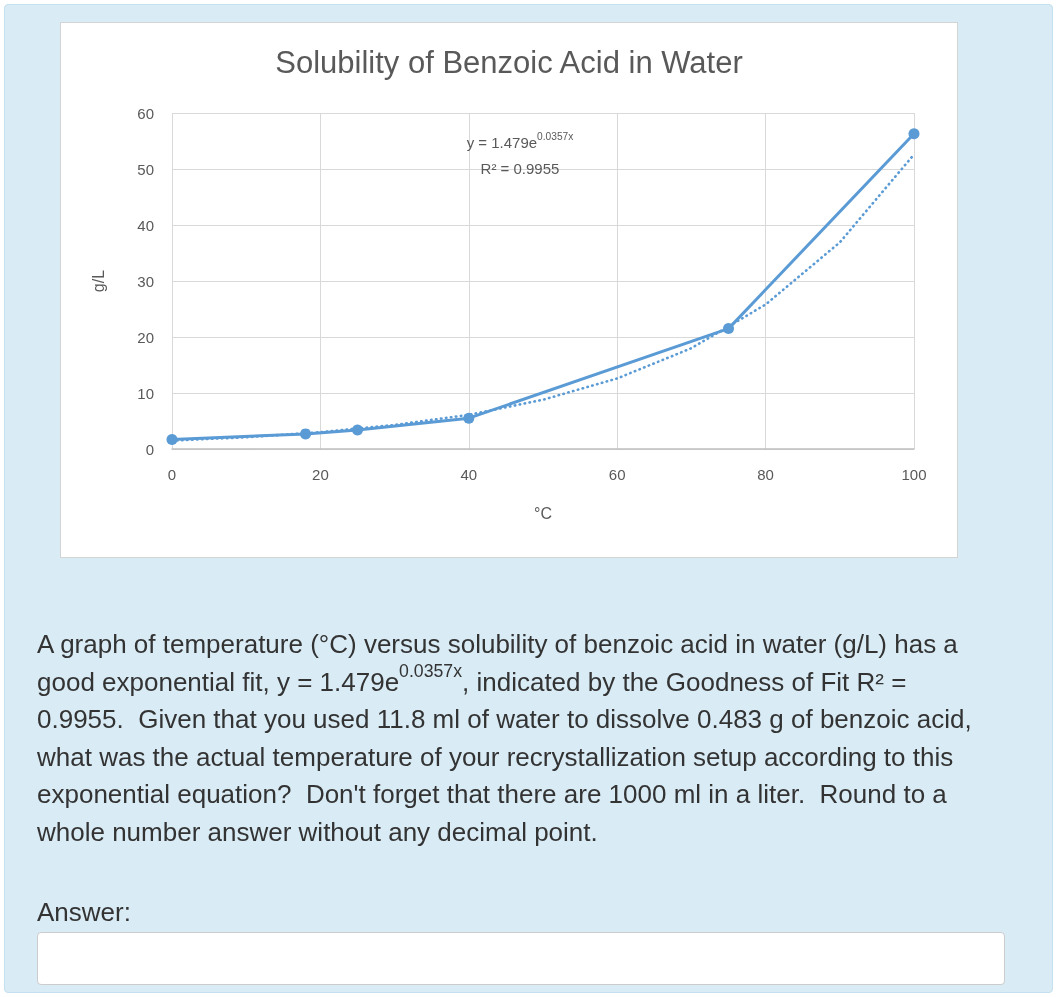 Image resolution: width=1057 pixels, height=997 pixels. What do you see at coordinates (84, 912) in the screenshot?
I see `text: Answer:` at bounding box center [84, 912].